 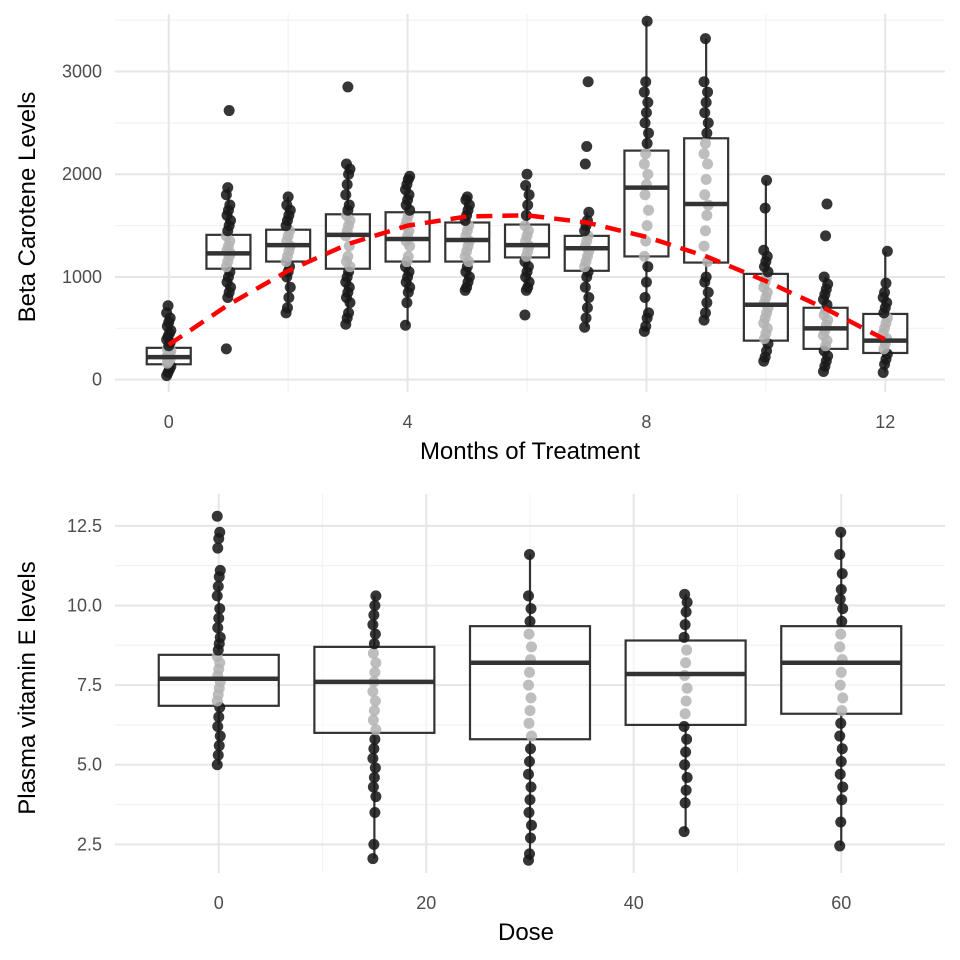 I want to click on fit-line-layer, so click(x=527, y=280).